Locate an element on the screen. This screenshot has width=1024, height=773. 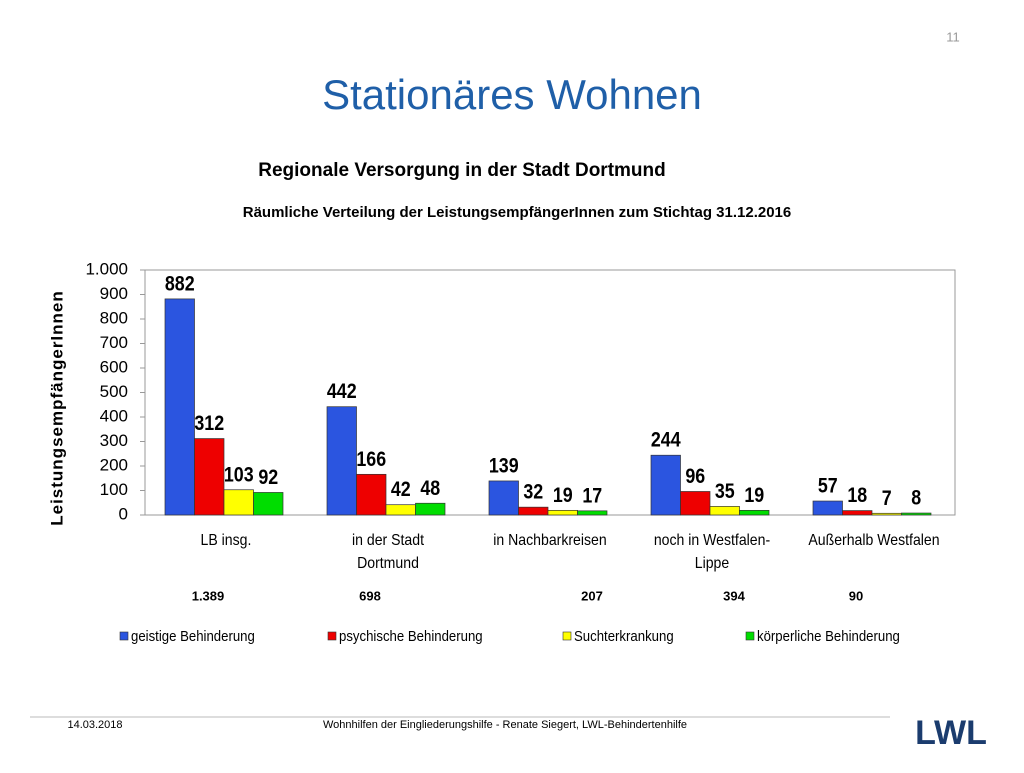
y-tick-label: 200 is located at coordinates (114, 464).